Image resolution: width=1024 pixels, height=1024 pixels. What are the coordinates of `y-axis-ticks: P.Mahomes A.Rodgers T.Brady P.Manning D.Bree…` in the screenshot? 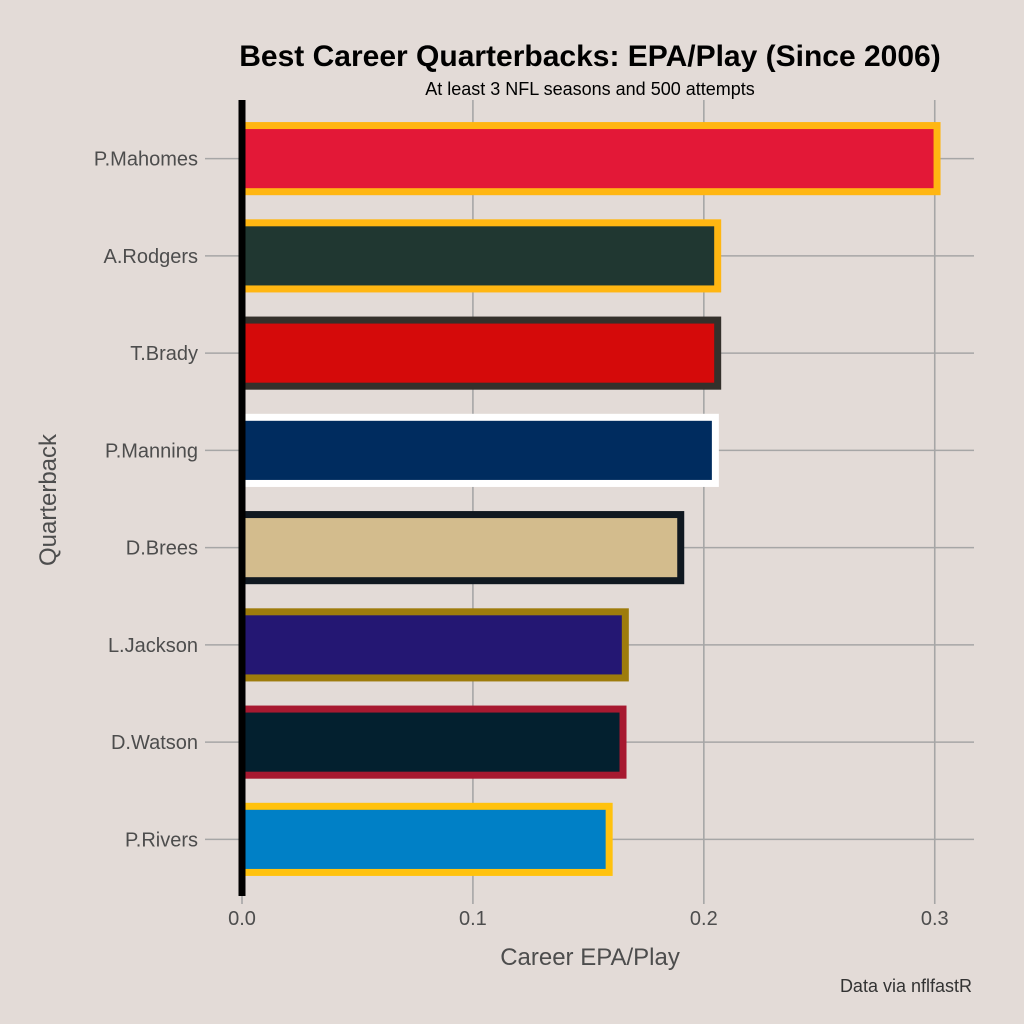 It's located at (146, 500).